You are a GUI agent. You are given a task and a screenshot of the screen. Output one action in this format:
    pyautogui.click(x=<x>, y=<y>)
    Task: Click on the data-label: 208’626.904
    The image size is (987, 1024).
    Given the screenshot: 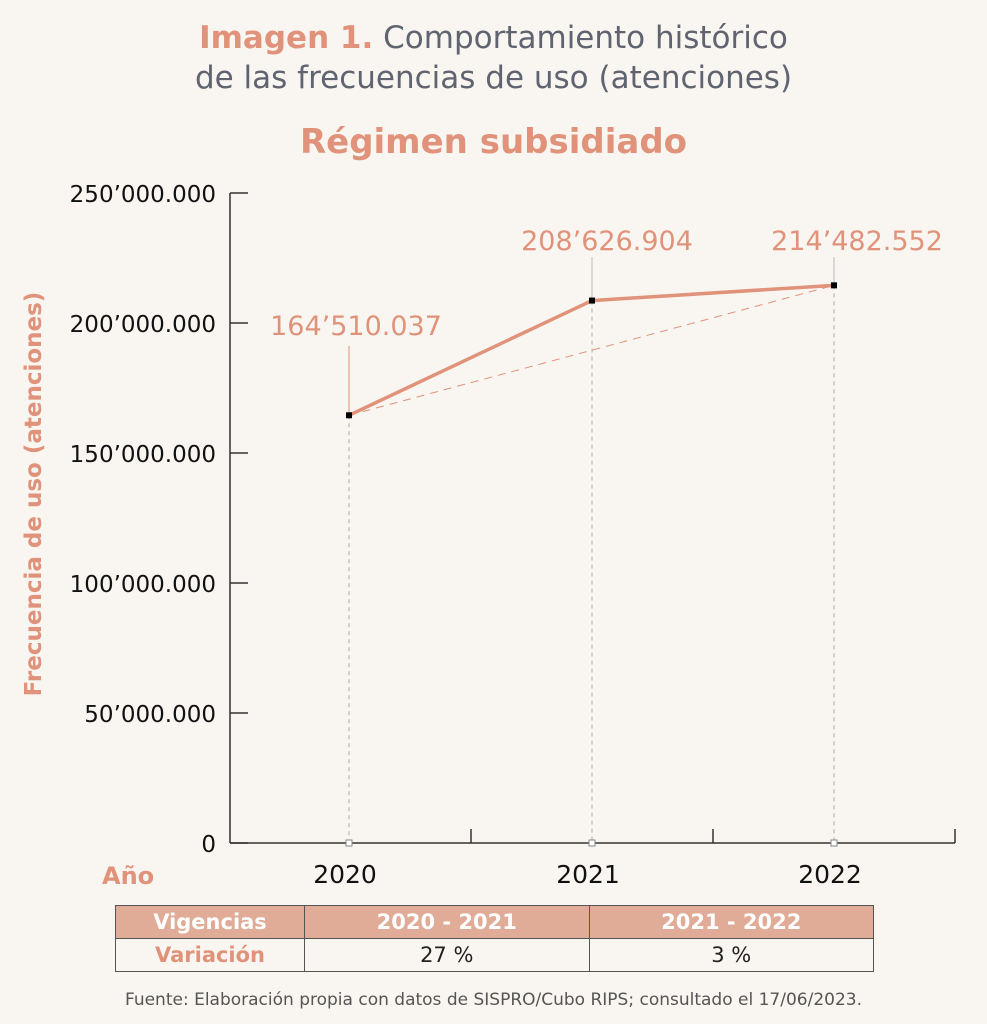 What is the action you would take?
    pyautogui.click(x=607, y=241)
    